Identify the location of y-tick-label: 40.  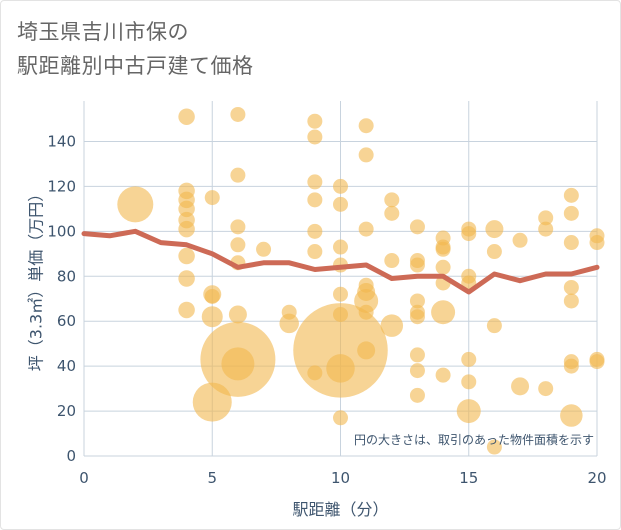
(66, 366).